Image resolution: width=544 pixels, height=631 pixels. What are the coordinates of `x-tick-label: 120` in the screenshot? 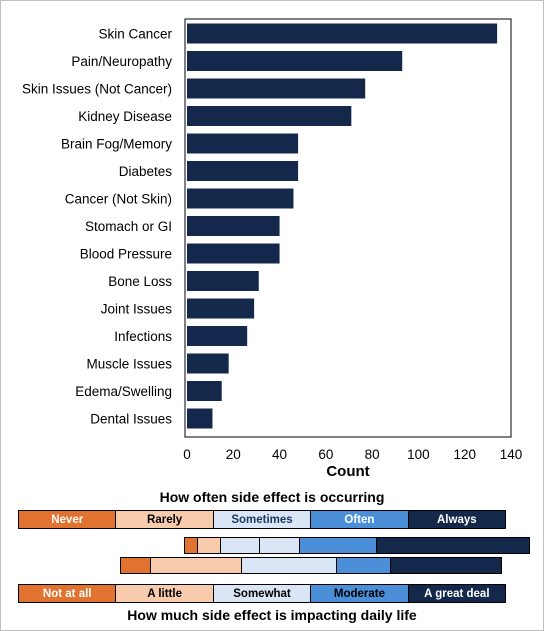 It's located at (464, 454).